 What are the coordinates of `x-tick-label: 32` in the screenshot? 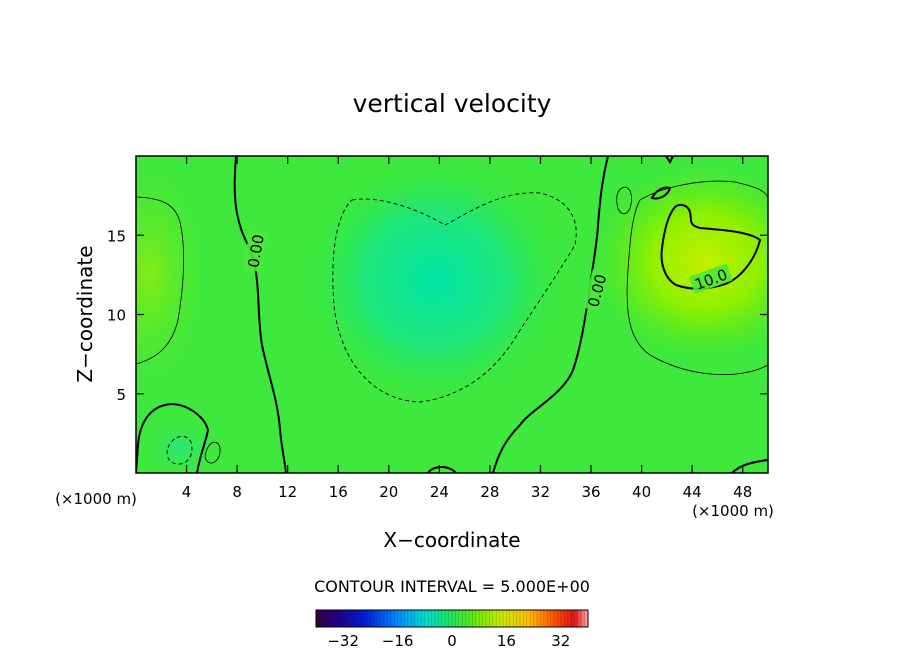 It's located at (540, 492).